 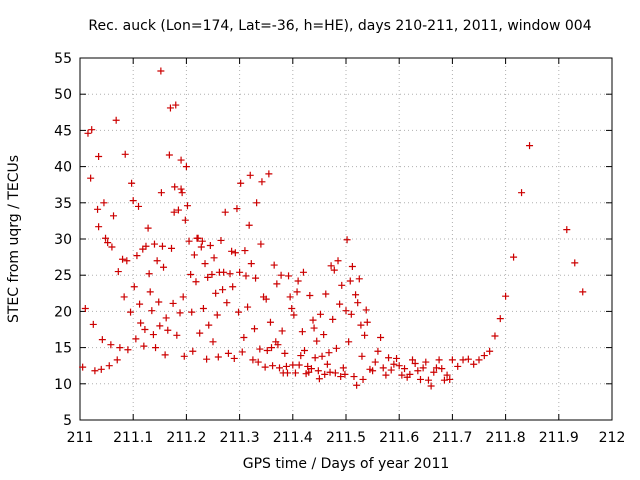 I want to click on y-tick-label: 45, so click(x=63, y=131).